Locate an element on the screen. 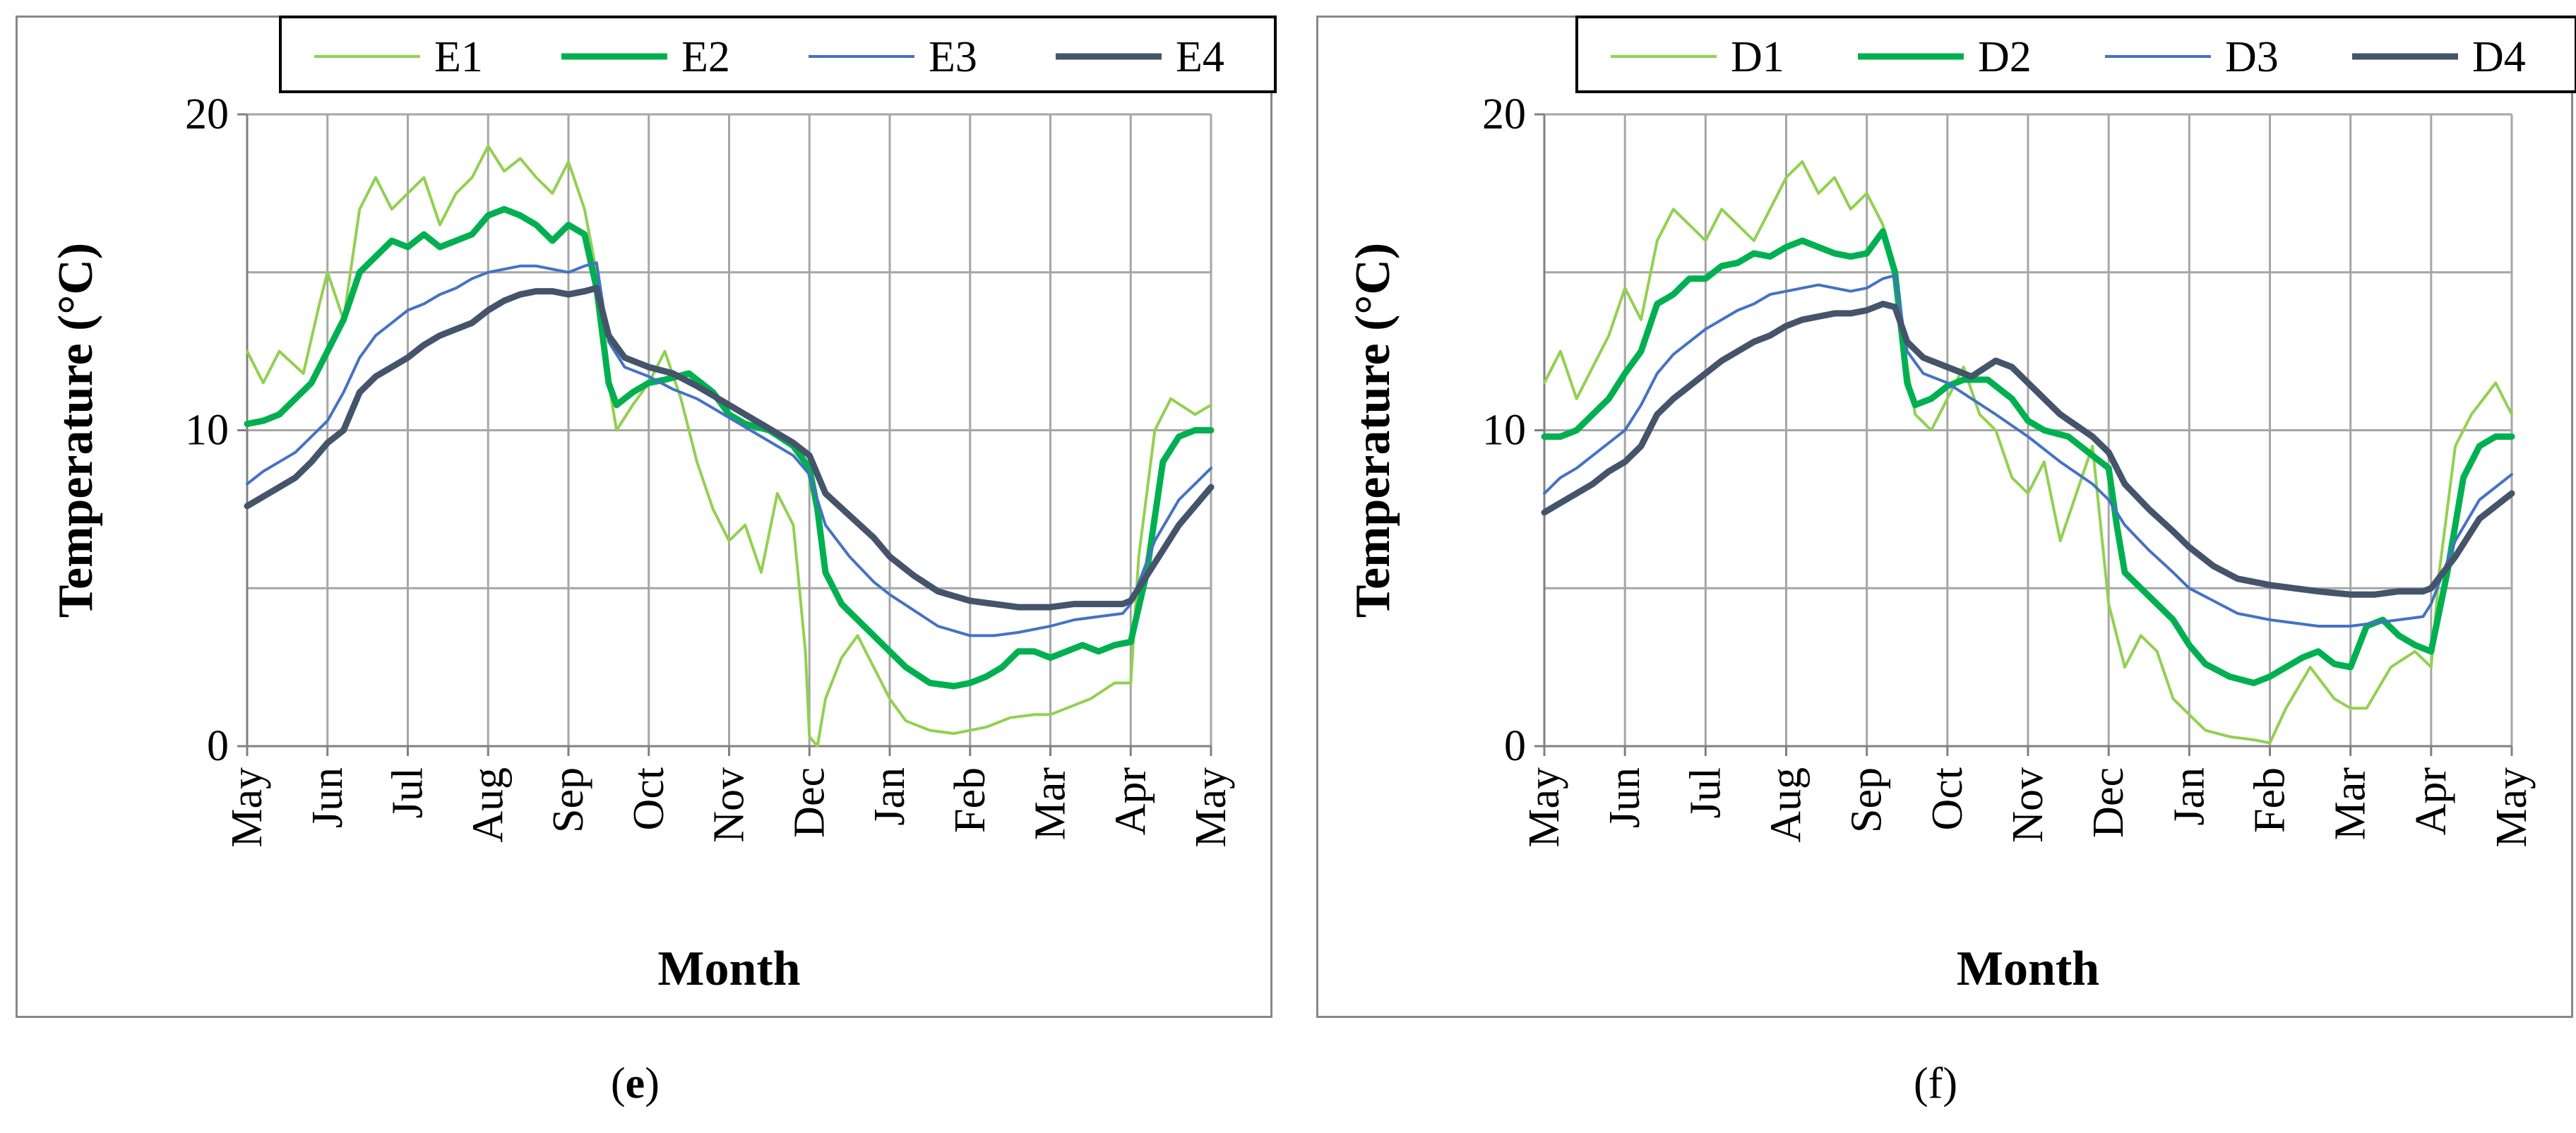 The image size is (2576, 1133). caption-f: (f) is located at coordinates (1935, 1084).